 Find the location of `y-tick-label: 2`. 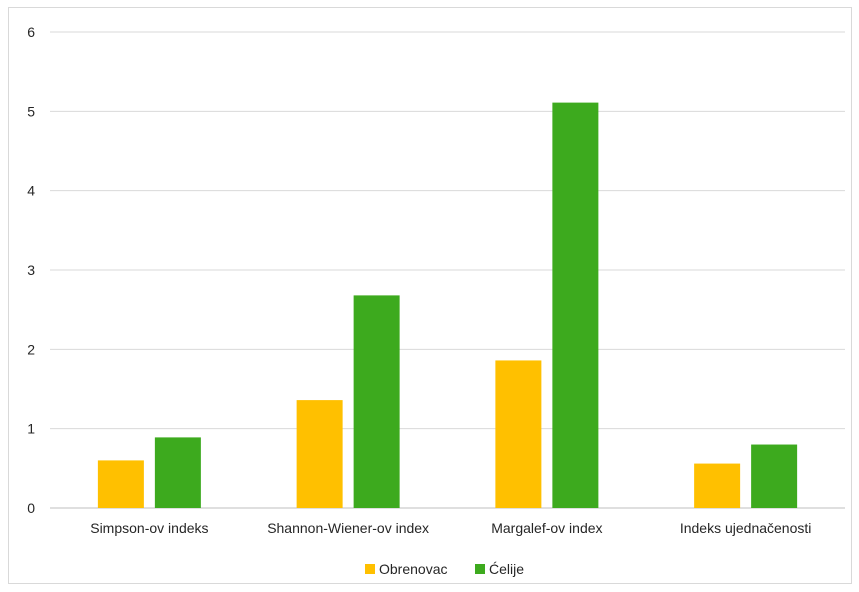

y-tick-label: 2 is located at coordinates (31, 349).